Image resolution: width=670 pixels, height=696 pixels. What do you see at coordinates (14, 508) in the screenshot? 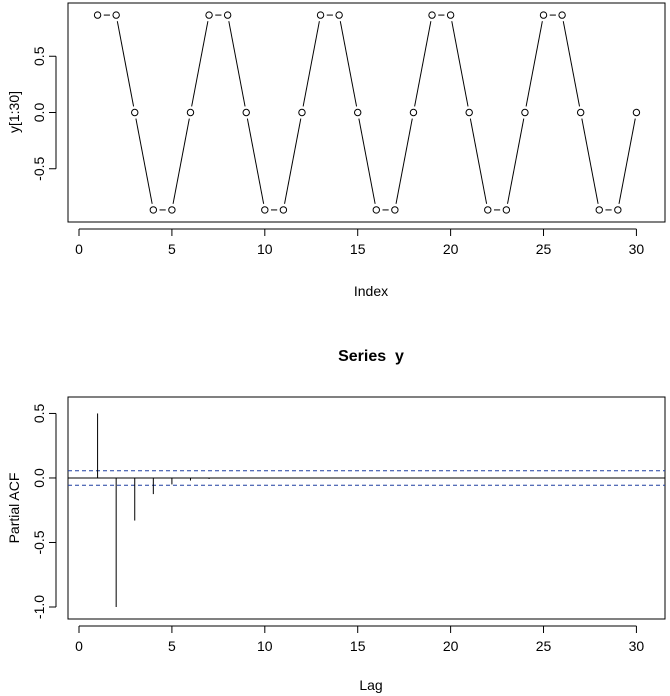
I see `y-axis-label: Partial ACF` at bounding box center [14, 508].